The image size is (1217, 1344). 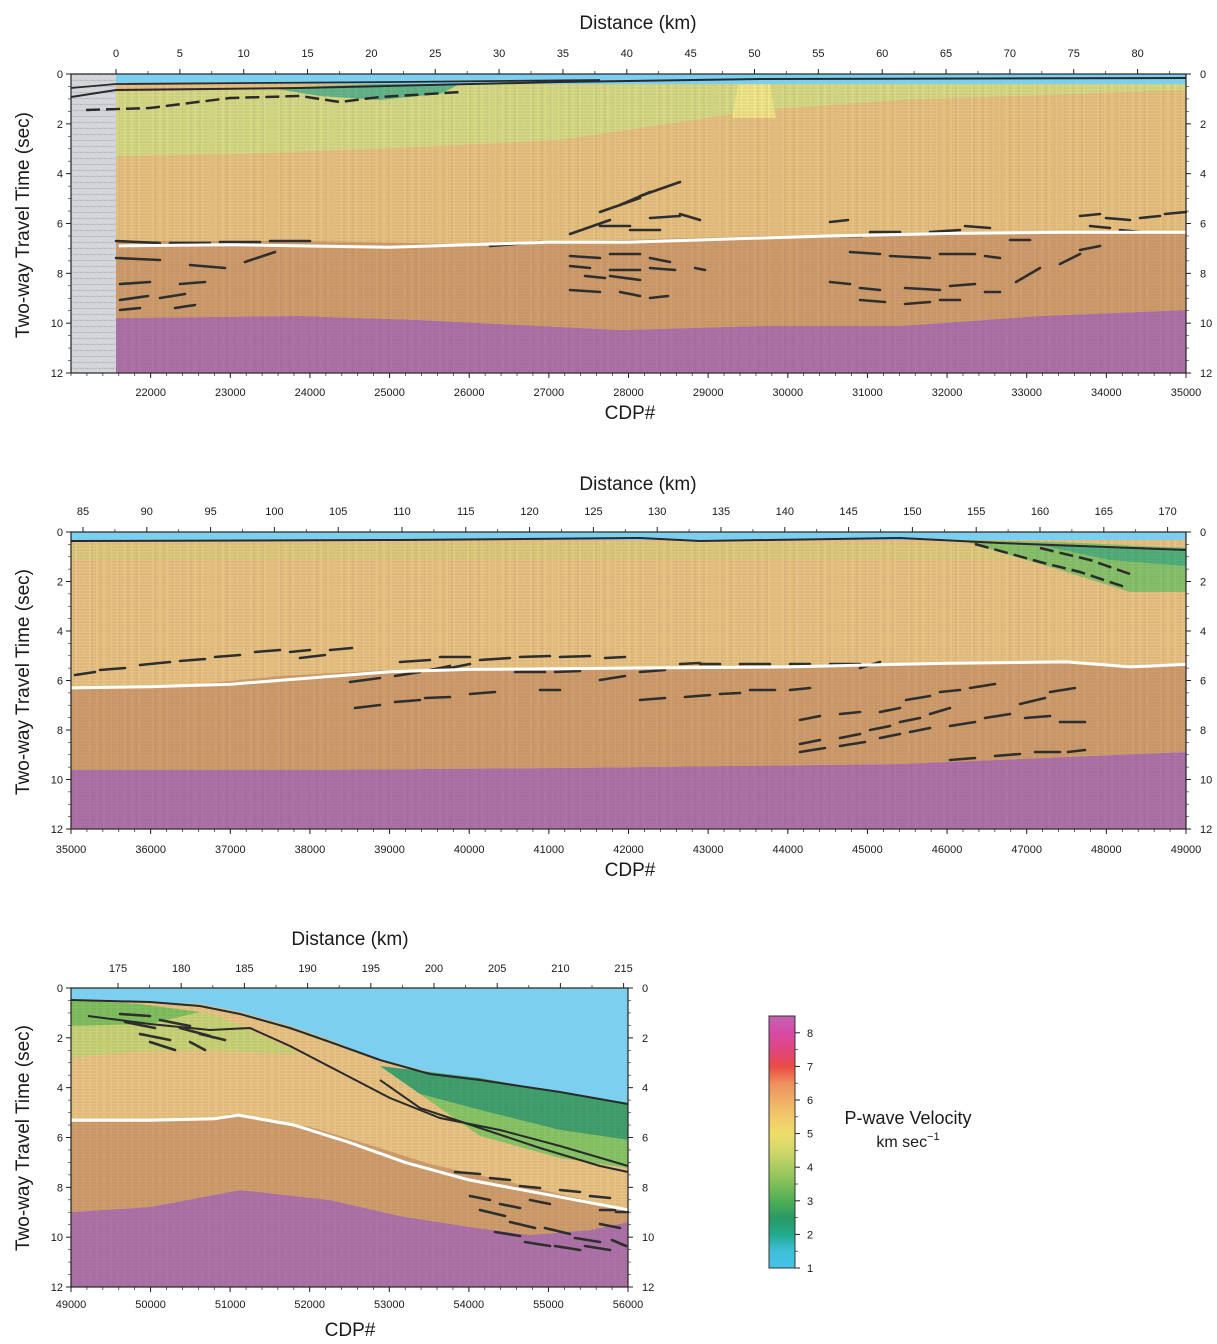 What do you see at coordinates (787, 850) in the screenshot?
I see `cdp-tick-label: 44000` at bounding box center [787, 850].